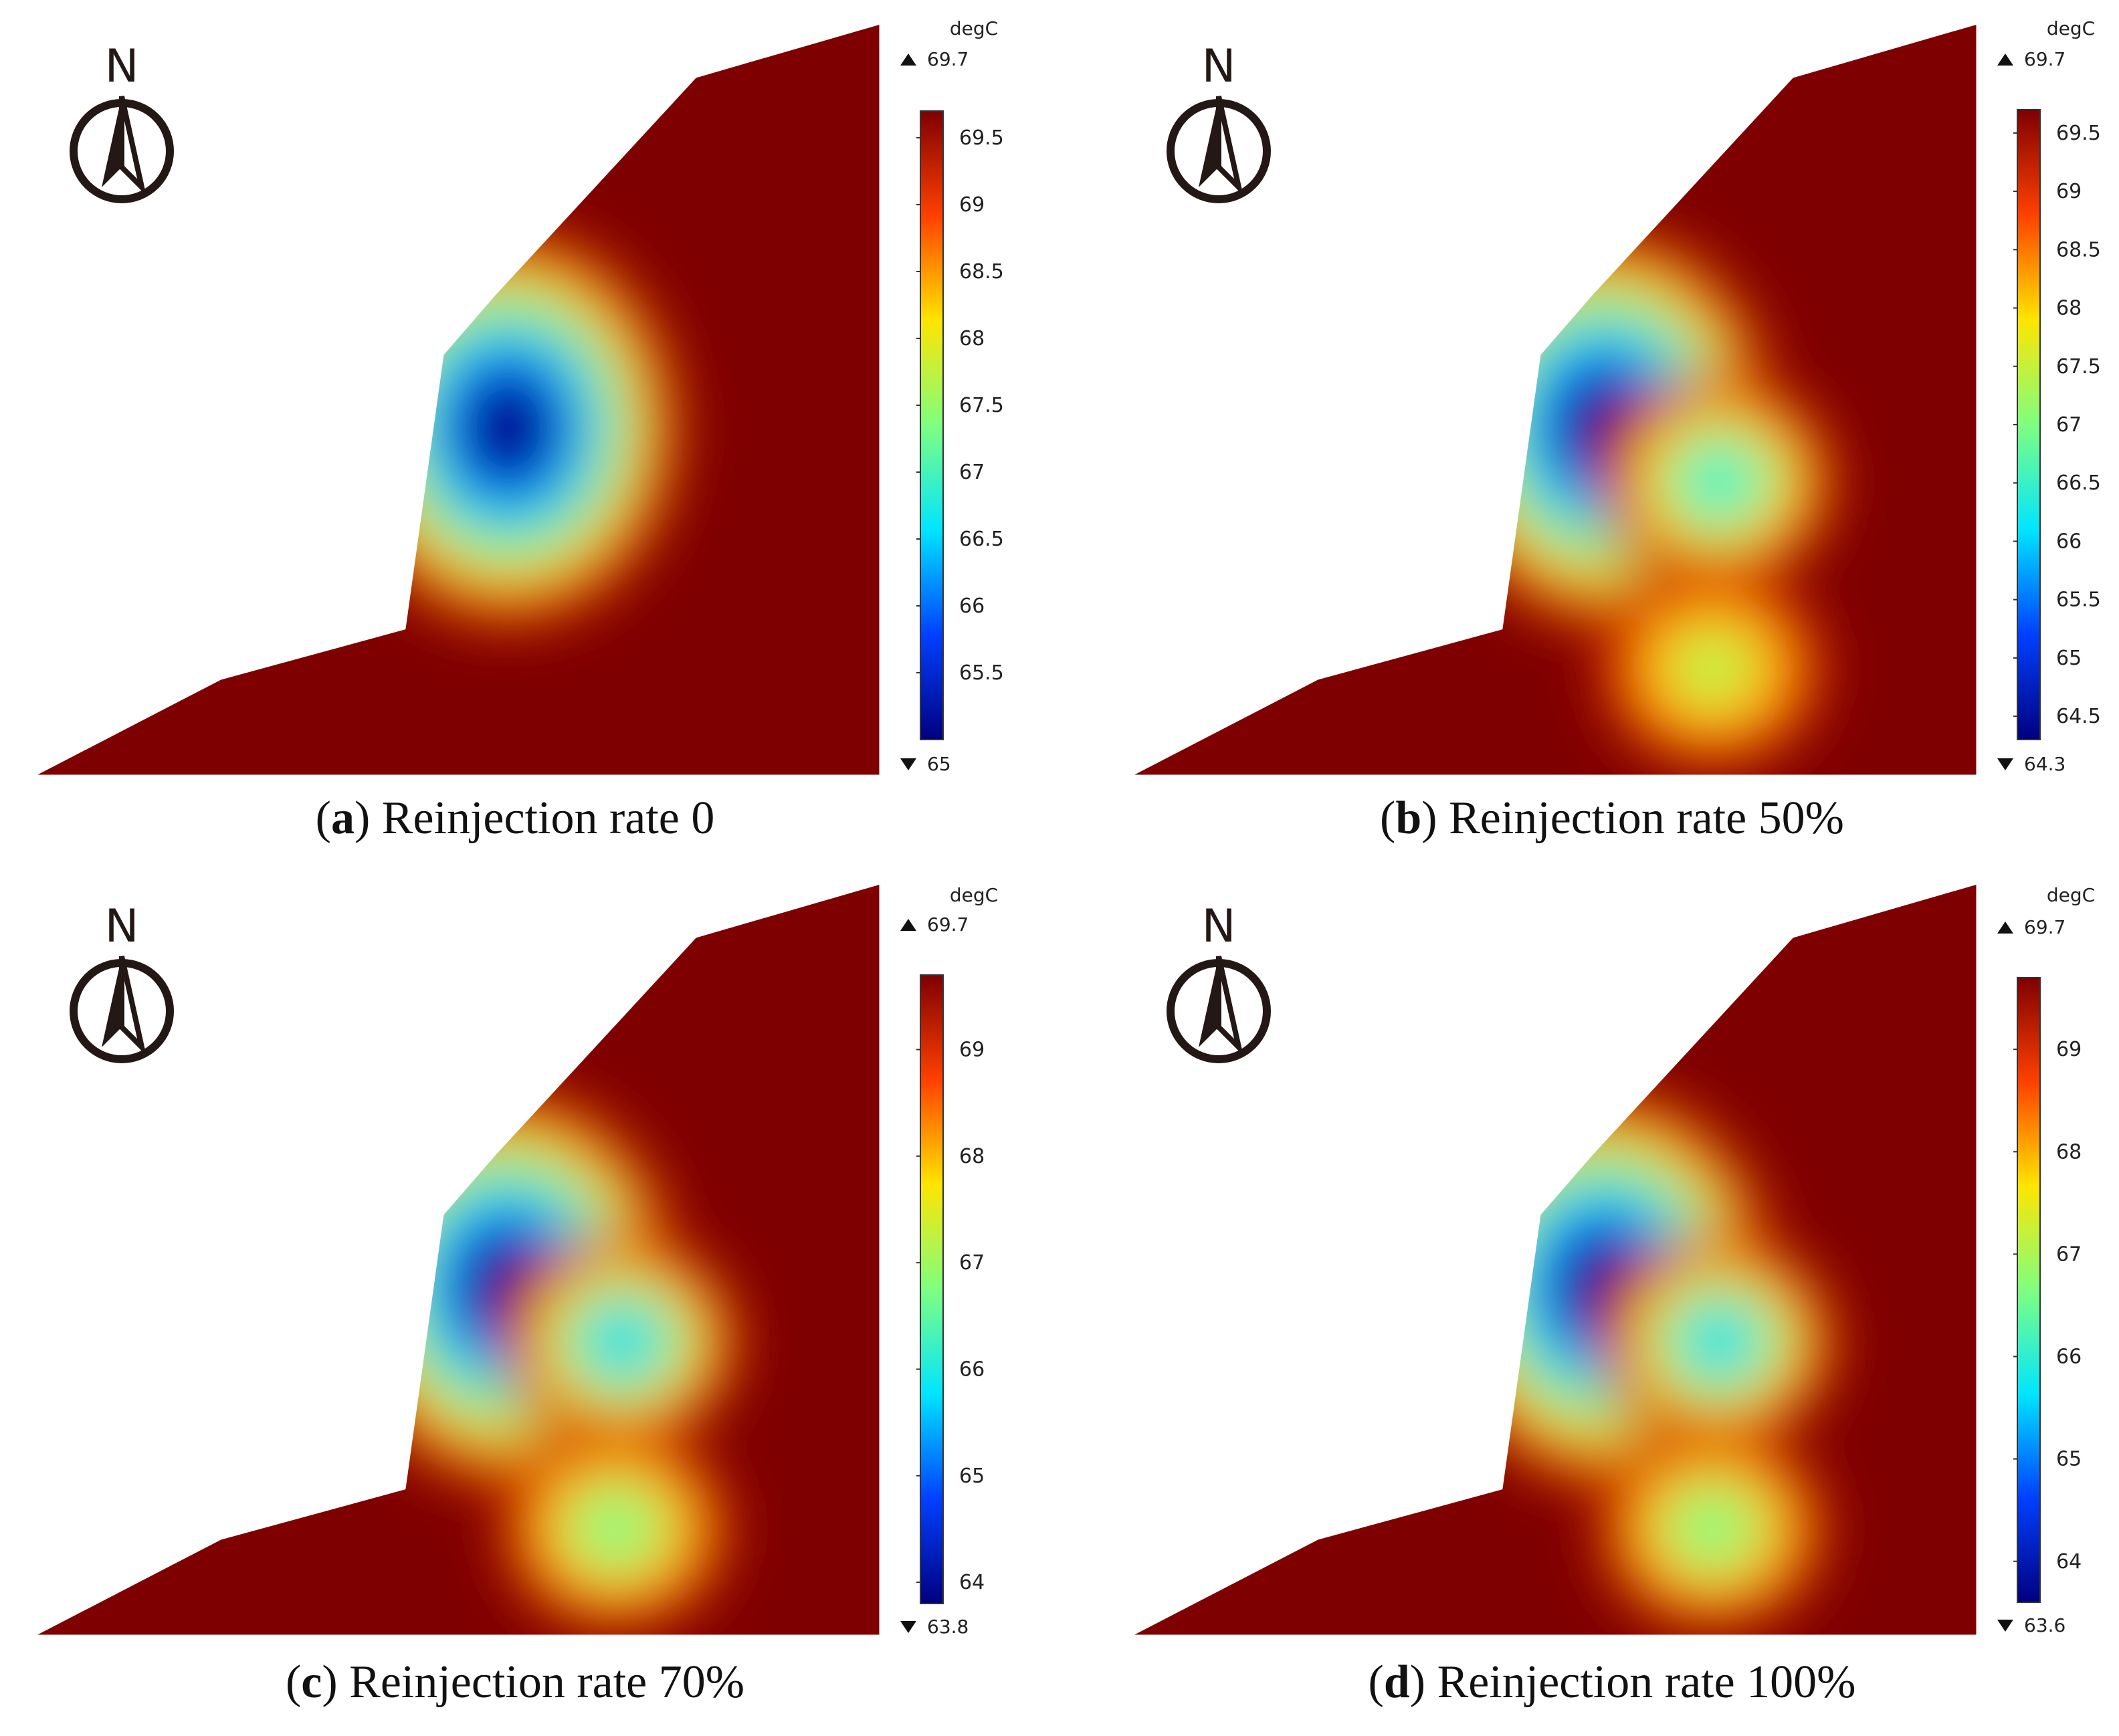 This screenshot has height=1736, width=2119. Describe the element at coordinates (2044, 764) in the screenshot. I see `min-value-label: 64.3` at that location.